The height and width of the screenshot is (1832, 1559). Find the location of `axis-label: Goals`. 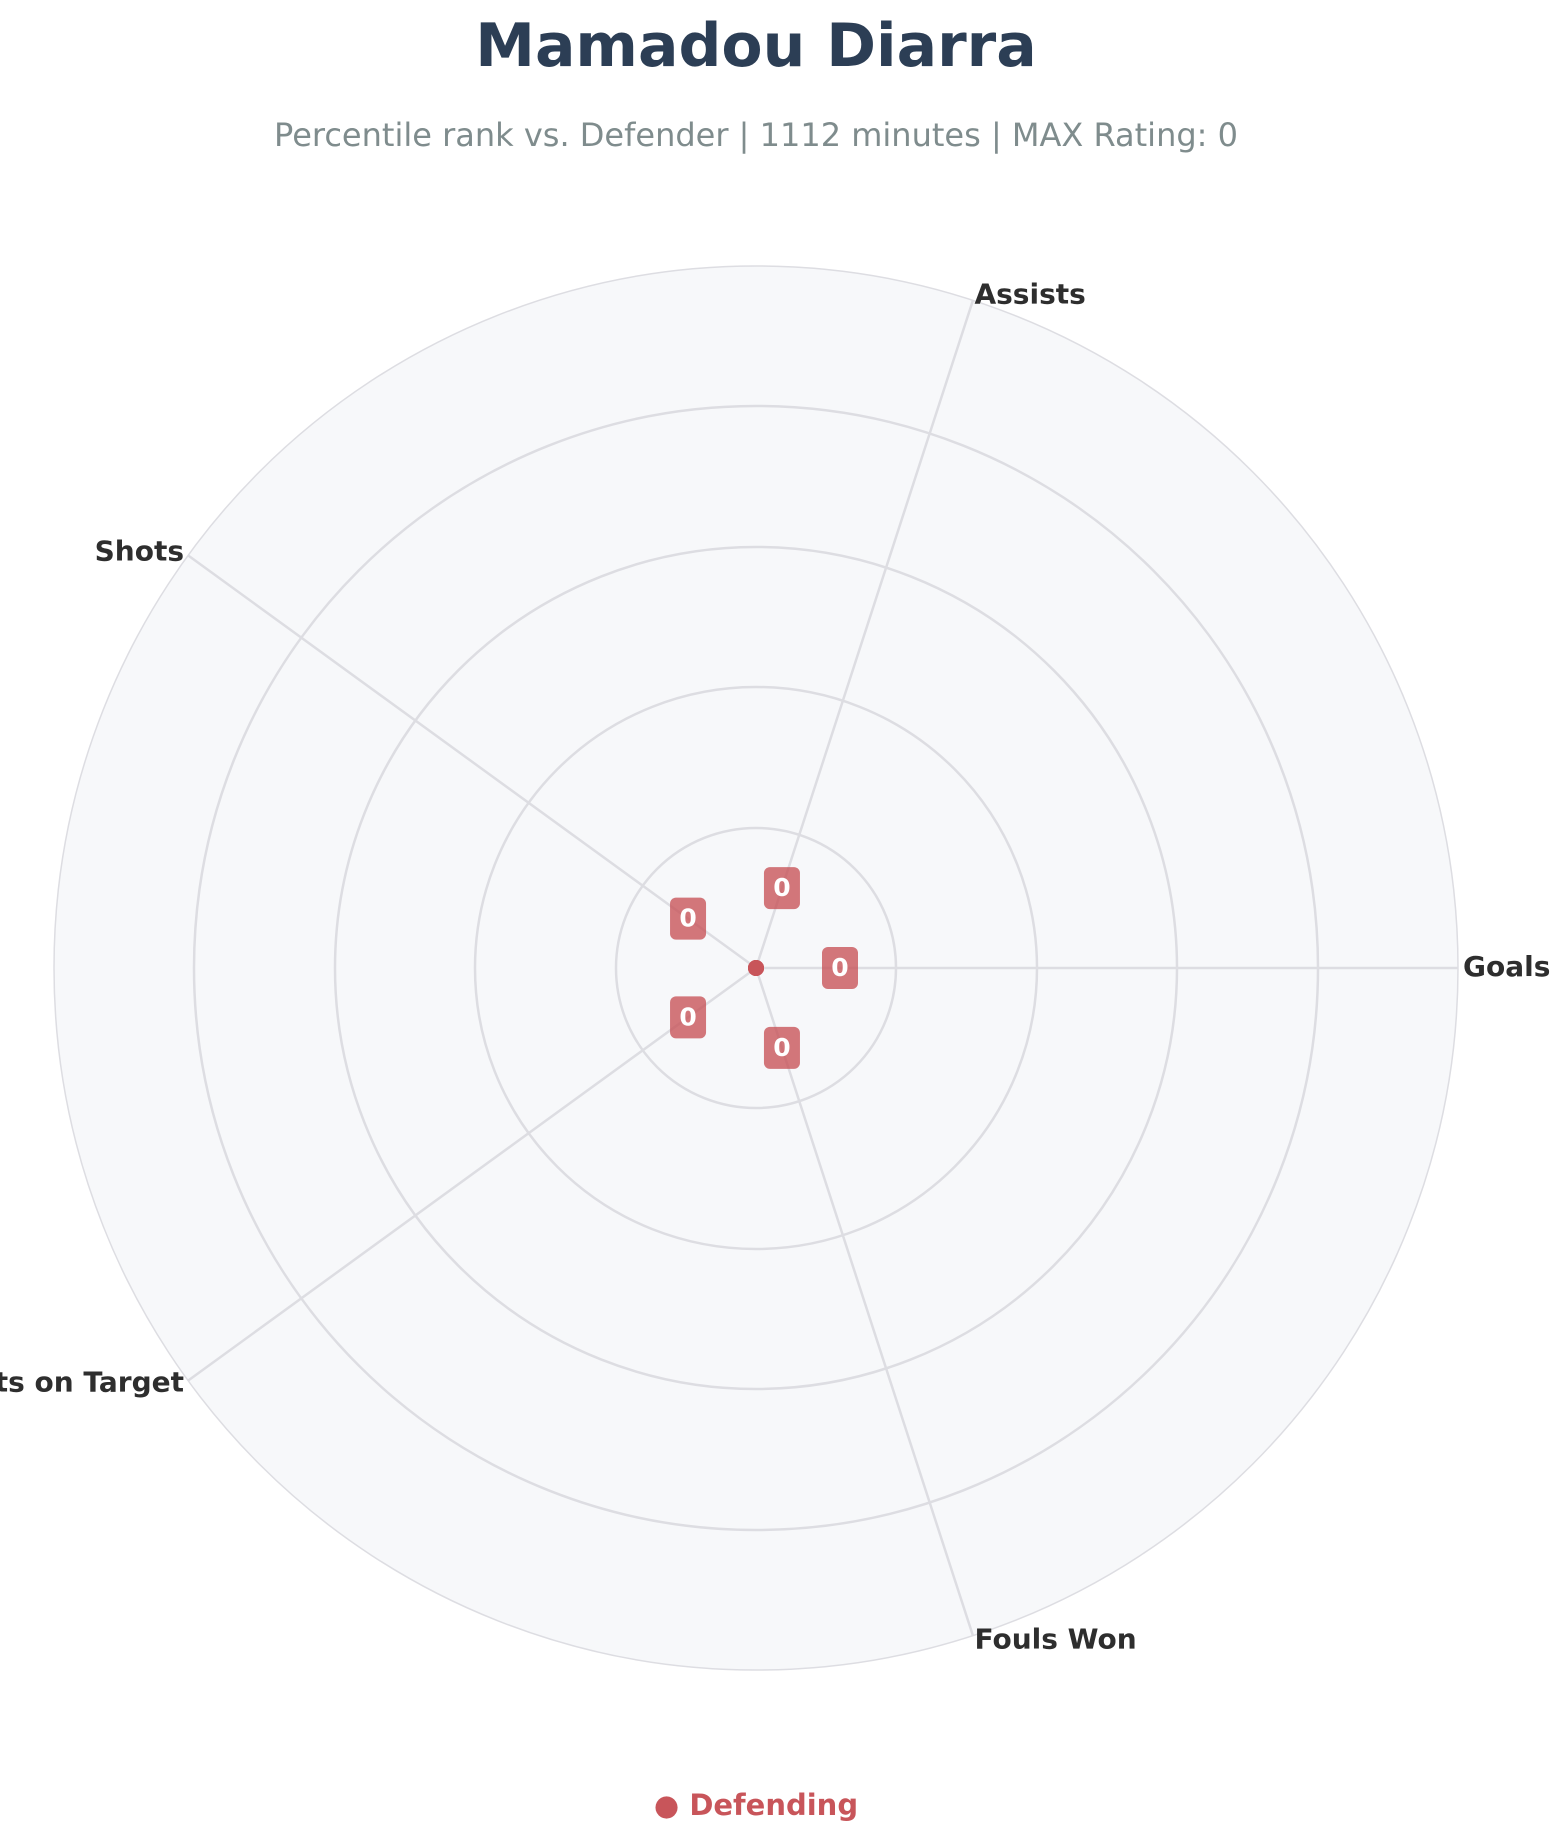

axis-label: Goals is located at coordinates (1506, 966).